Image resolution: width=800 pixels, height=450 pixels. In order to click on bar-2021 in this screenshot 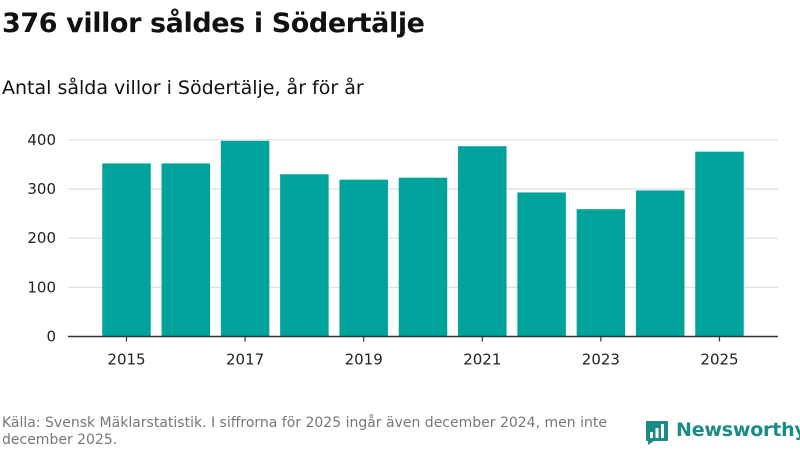, I will do `click(482, 241)`.